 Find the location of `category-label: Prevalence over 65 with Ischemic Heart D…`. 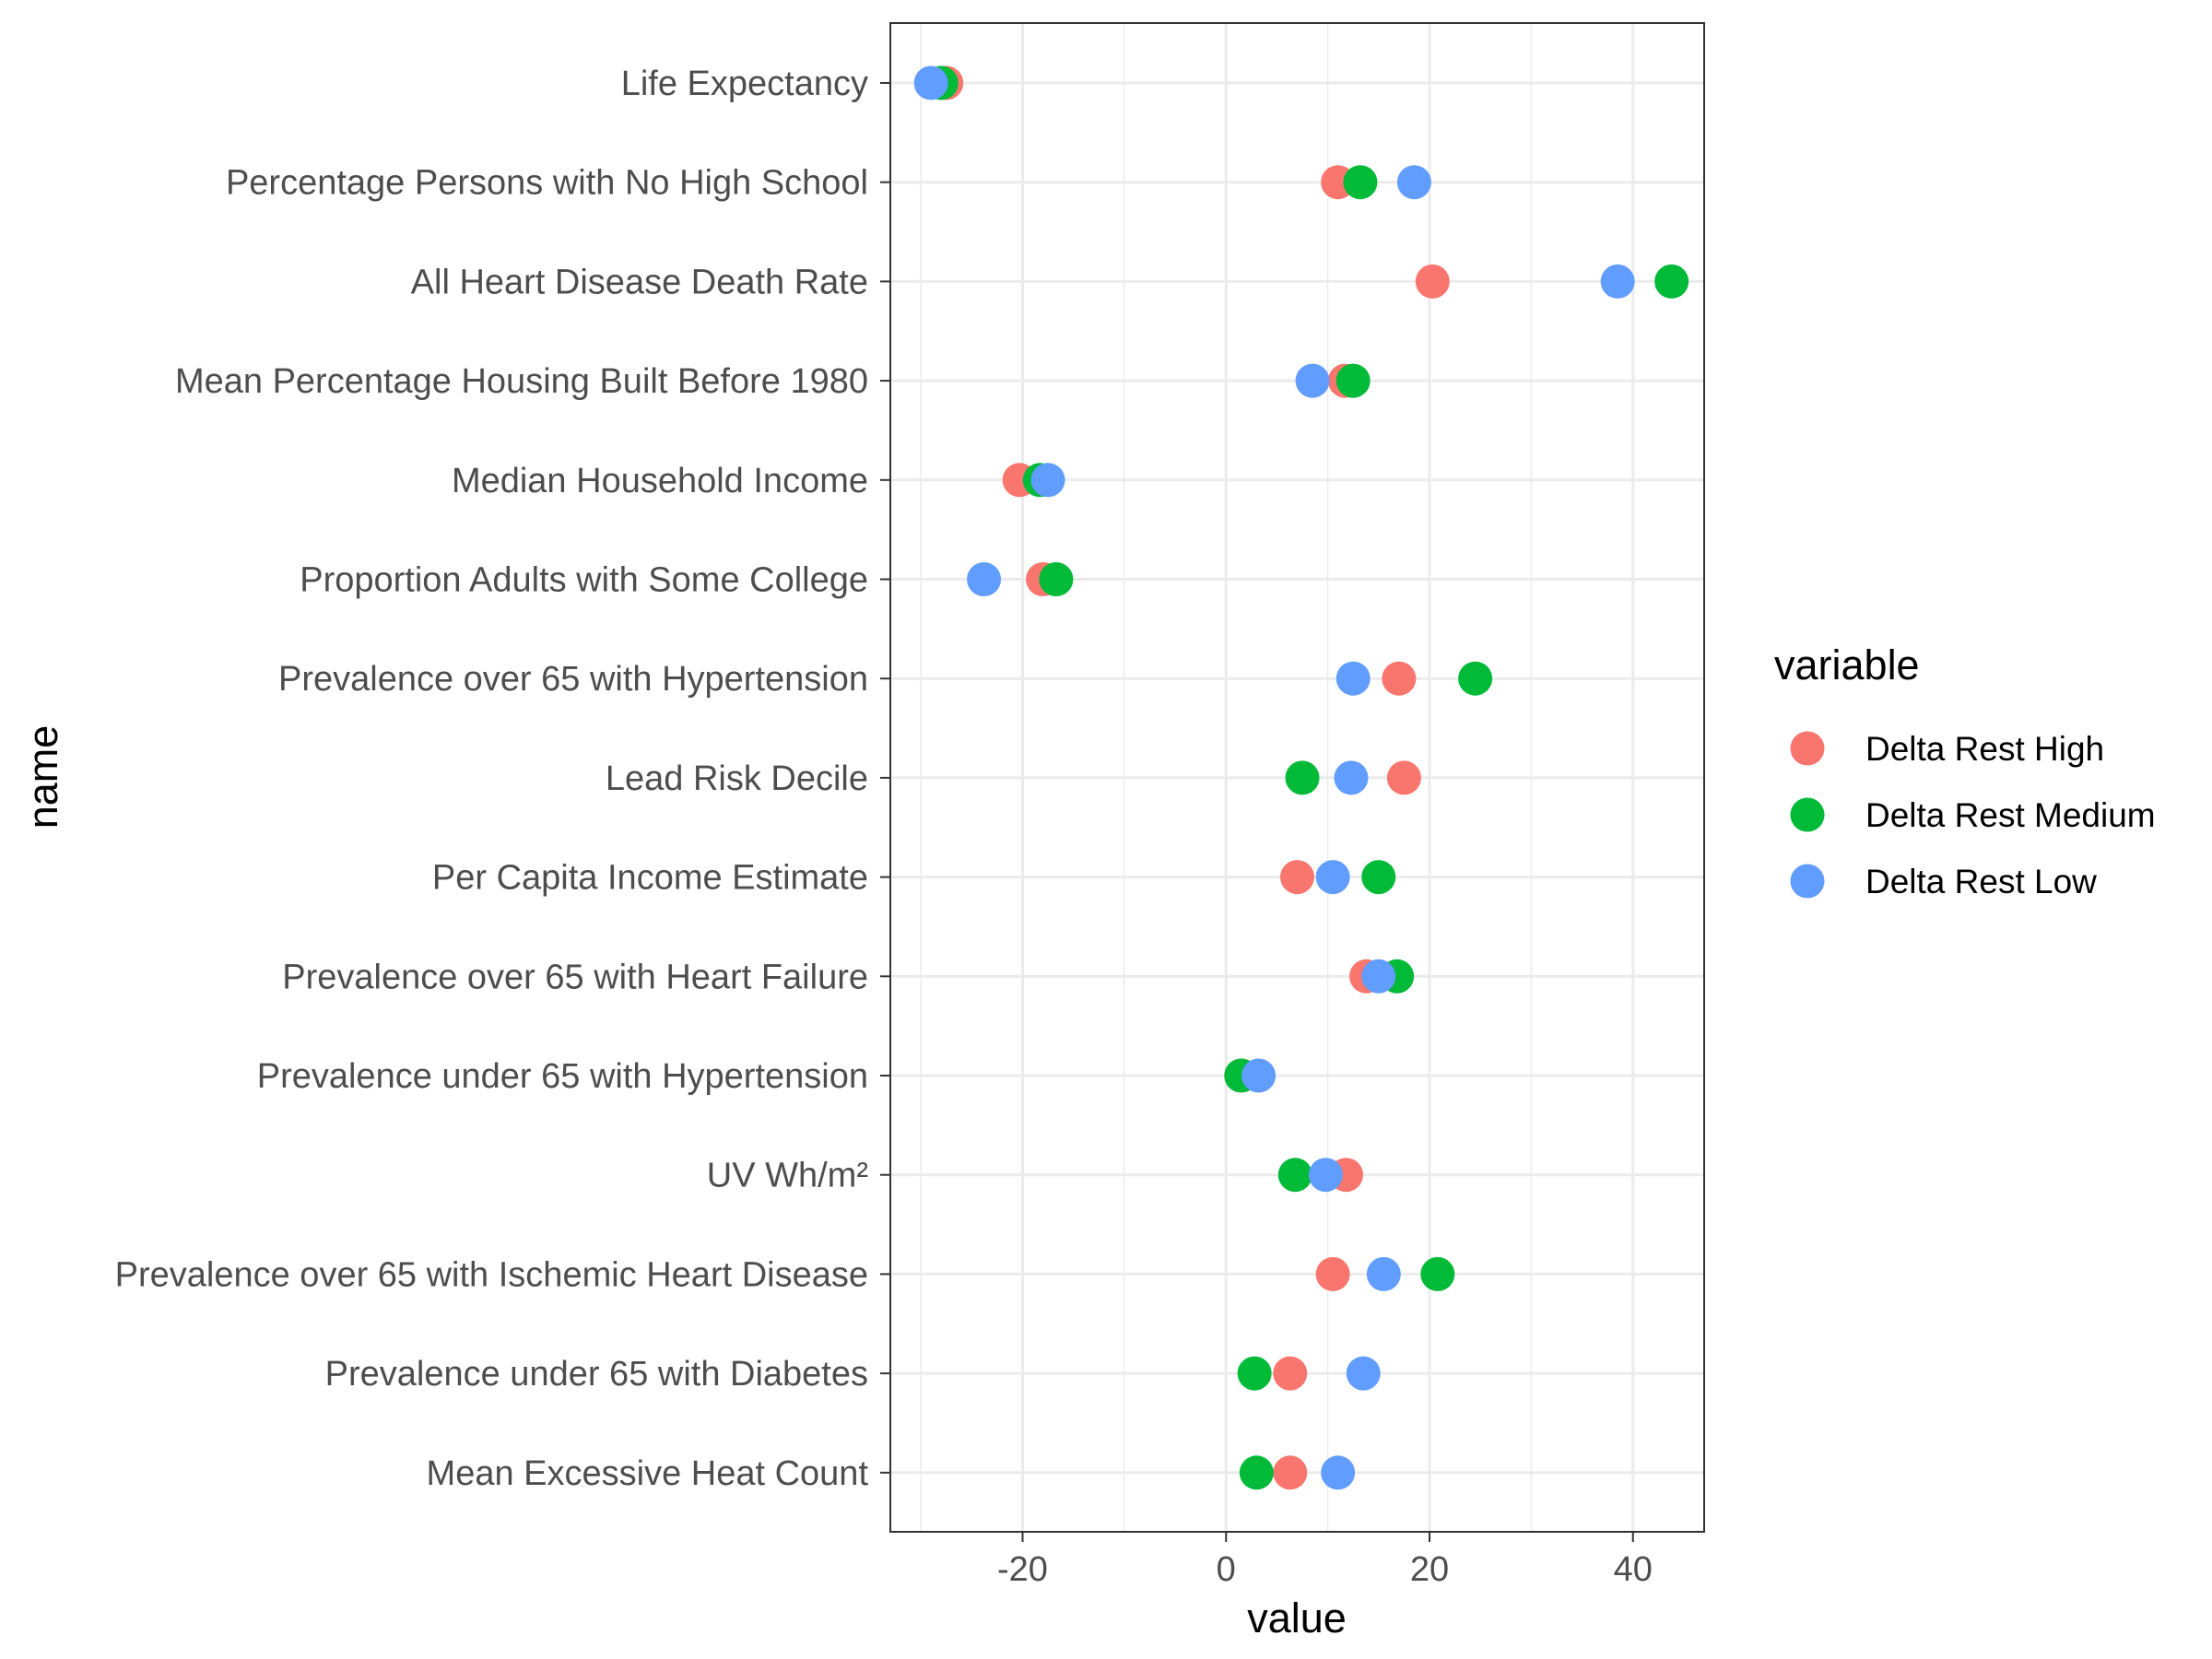

category-label: Prevalence over 65 with Ischemic Heart D… is located at coordinates (491, 1274).